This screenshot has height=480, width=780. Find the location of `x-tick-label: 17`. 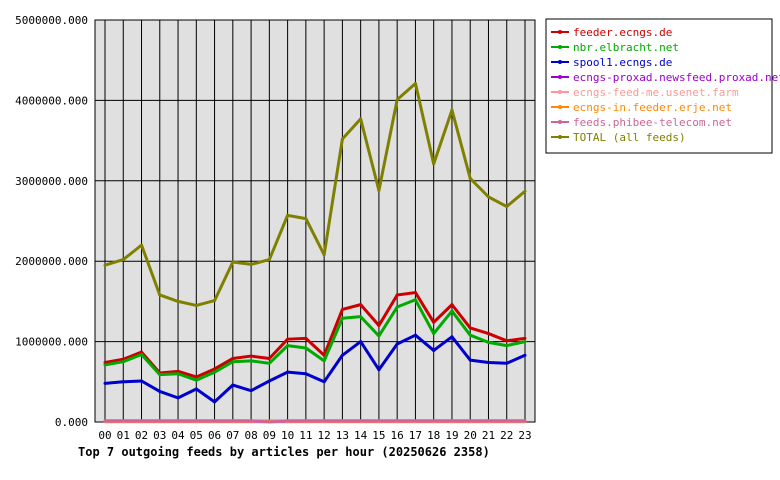

x-tick-label: 17 is located at coordinates (415, 435).